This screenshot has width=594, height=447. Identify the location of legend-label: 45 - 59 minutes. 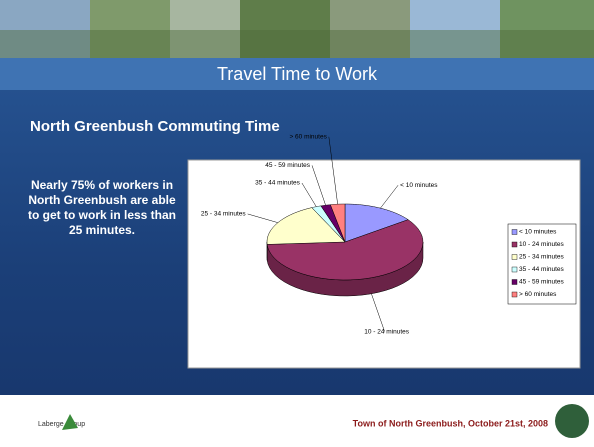
(542, 282).